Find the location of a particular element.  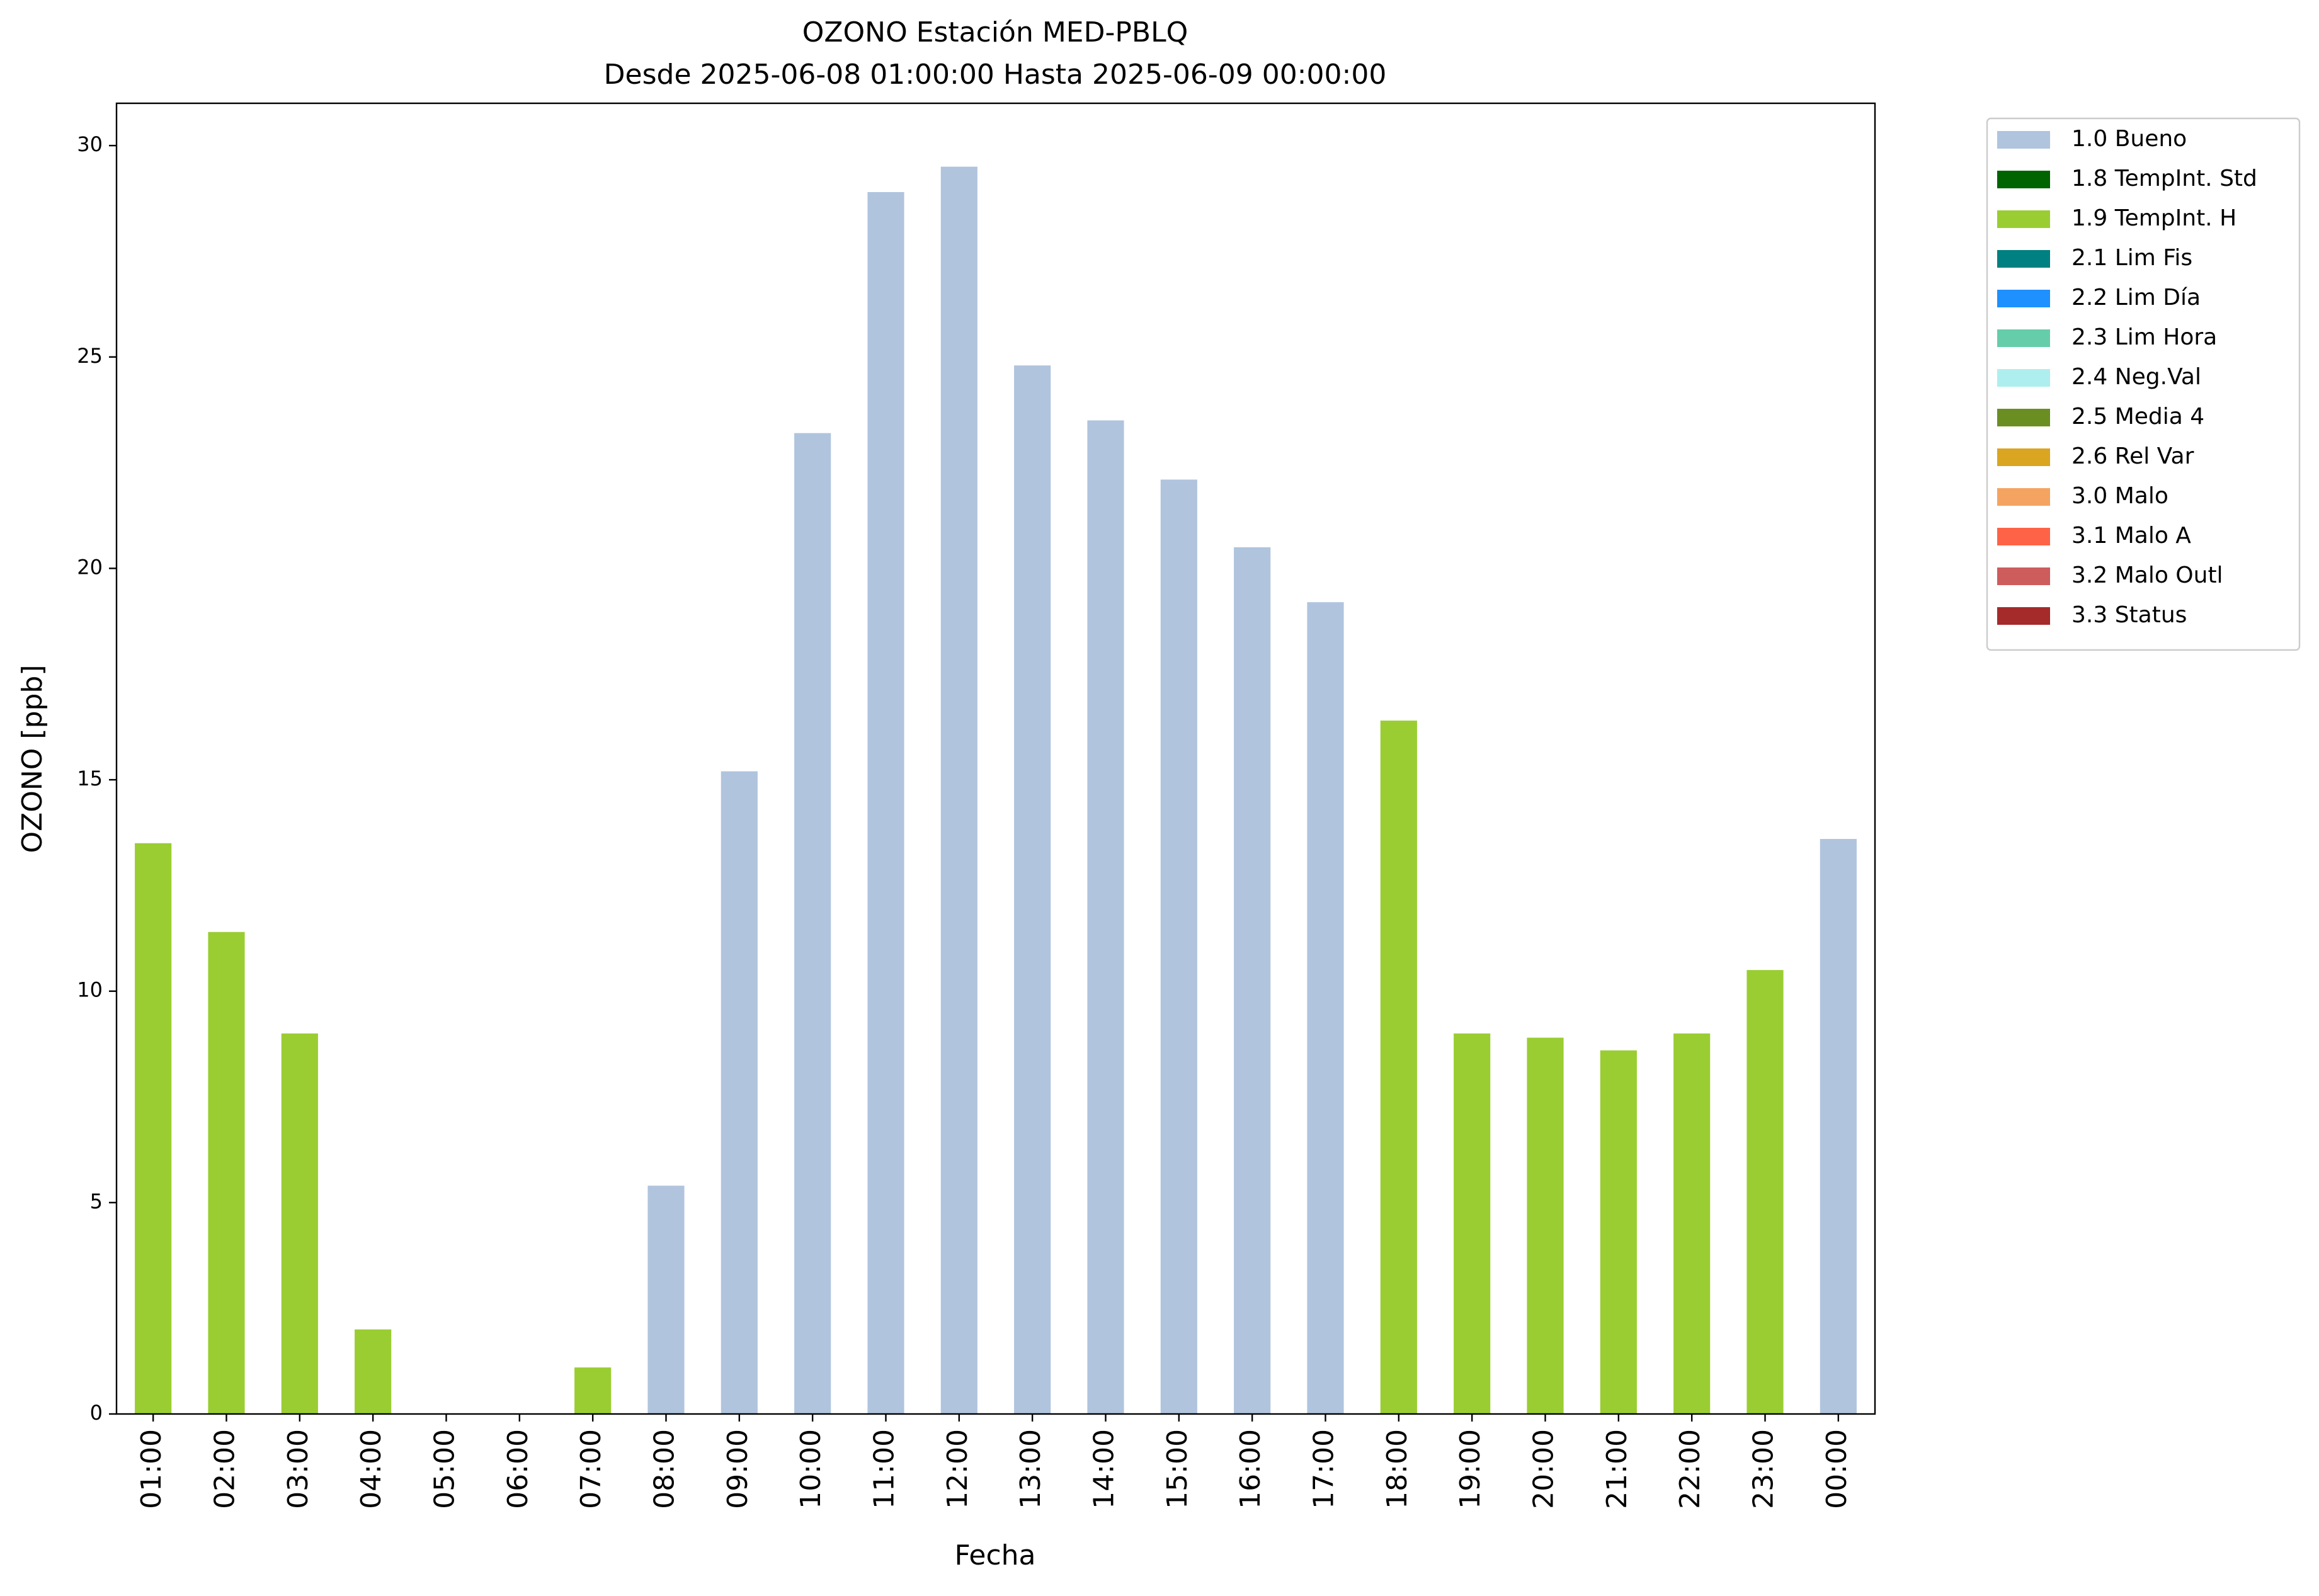

x-tick-label: 00:00 is located at coordinates (1837, 1469).